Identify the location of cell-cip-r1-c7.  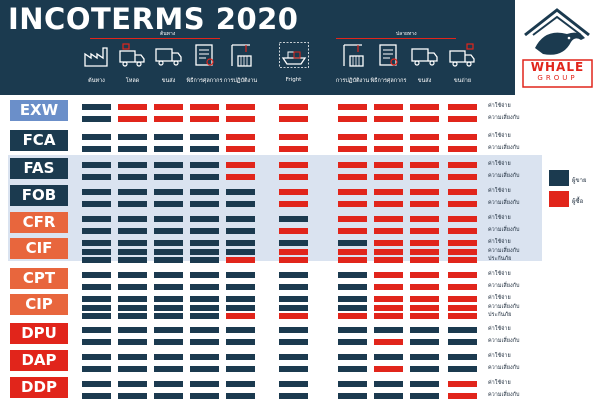
(388, 307).